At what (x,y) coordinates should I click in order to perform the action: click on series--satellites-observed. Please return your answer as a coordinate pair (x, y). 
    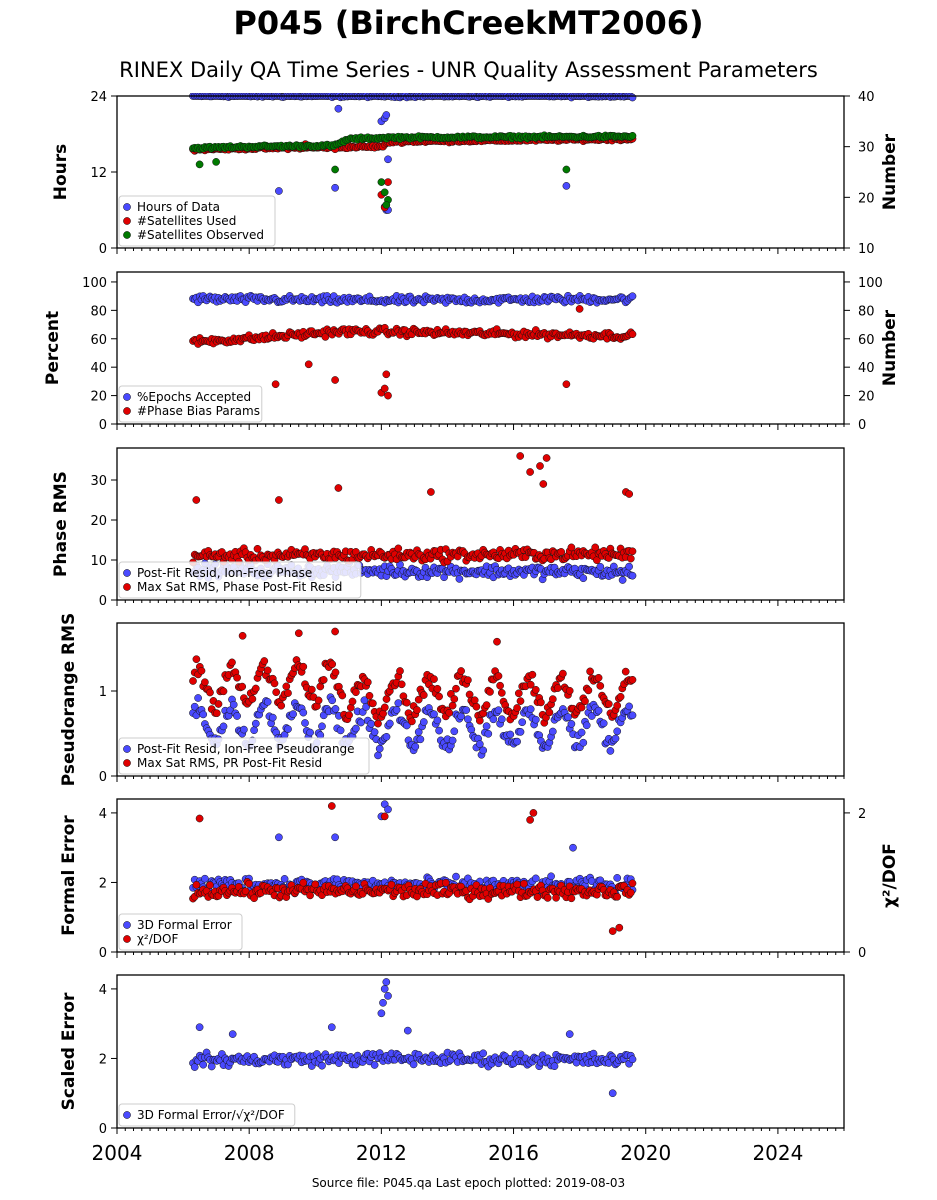
    Looking at the image, I should click on (413, 170).